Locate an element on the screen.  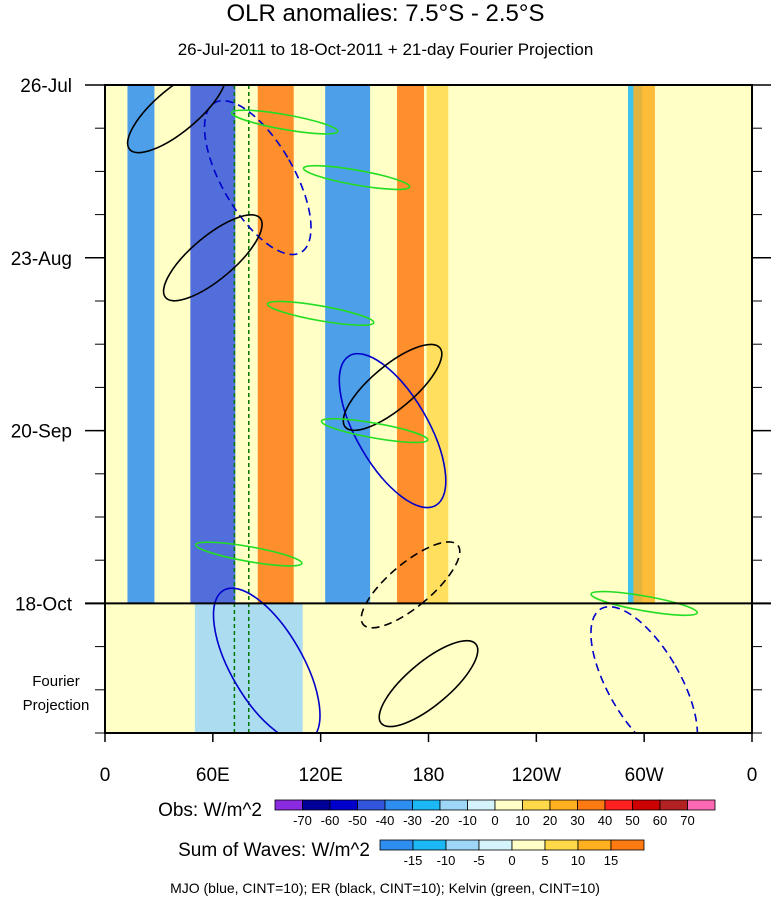
waves-colorbar-label: 0 is located at coordinates (511, 860).